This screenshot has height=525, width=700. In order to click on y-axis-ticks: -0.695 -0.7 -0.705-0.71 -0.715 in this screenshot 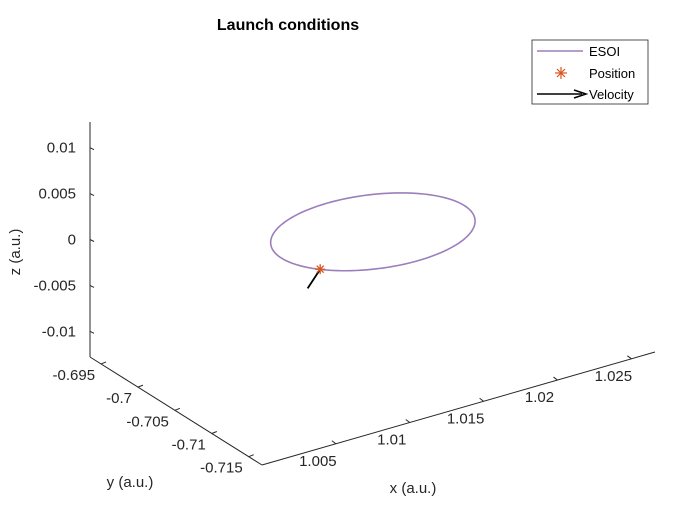, I will do `click(153, 419)`.